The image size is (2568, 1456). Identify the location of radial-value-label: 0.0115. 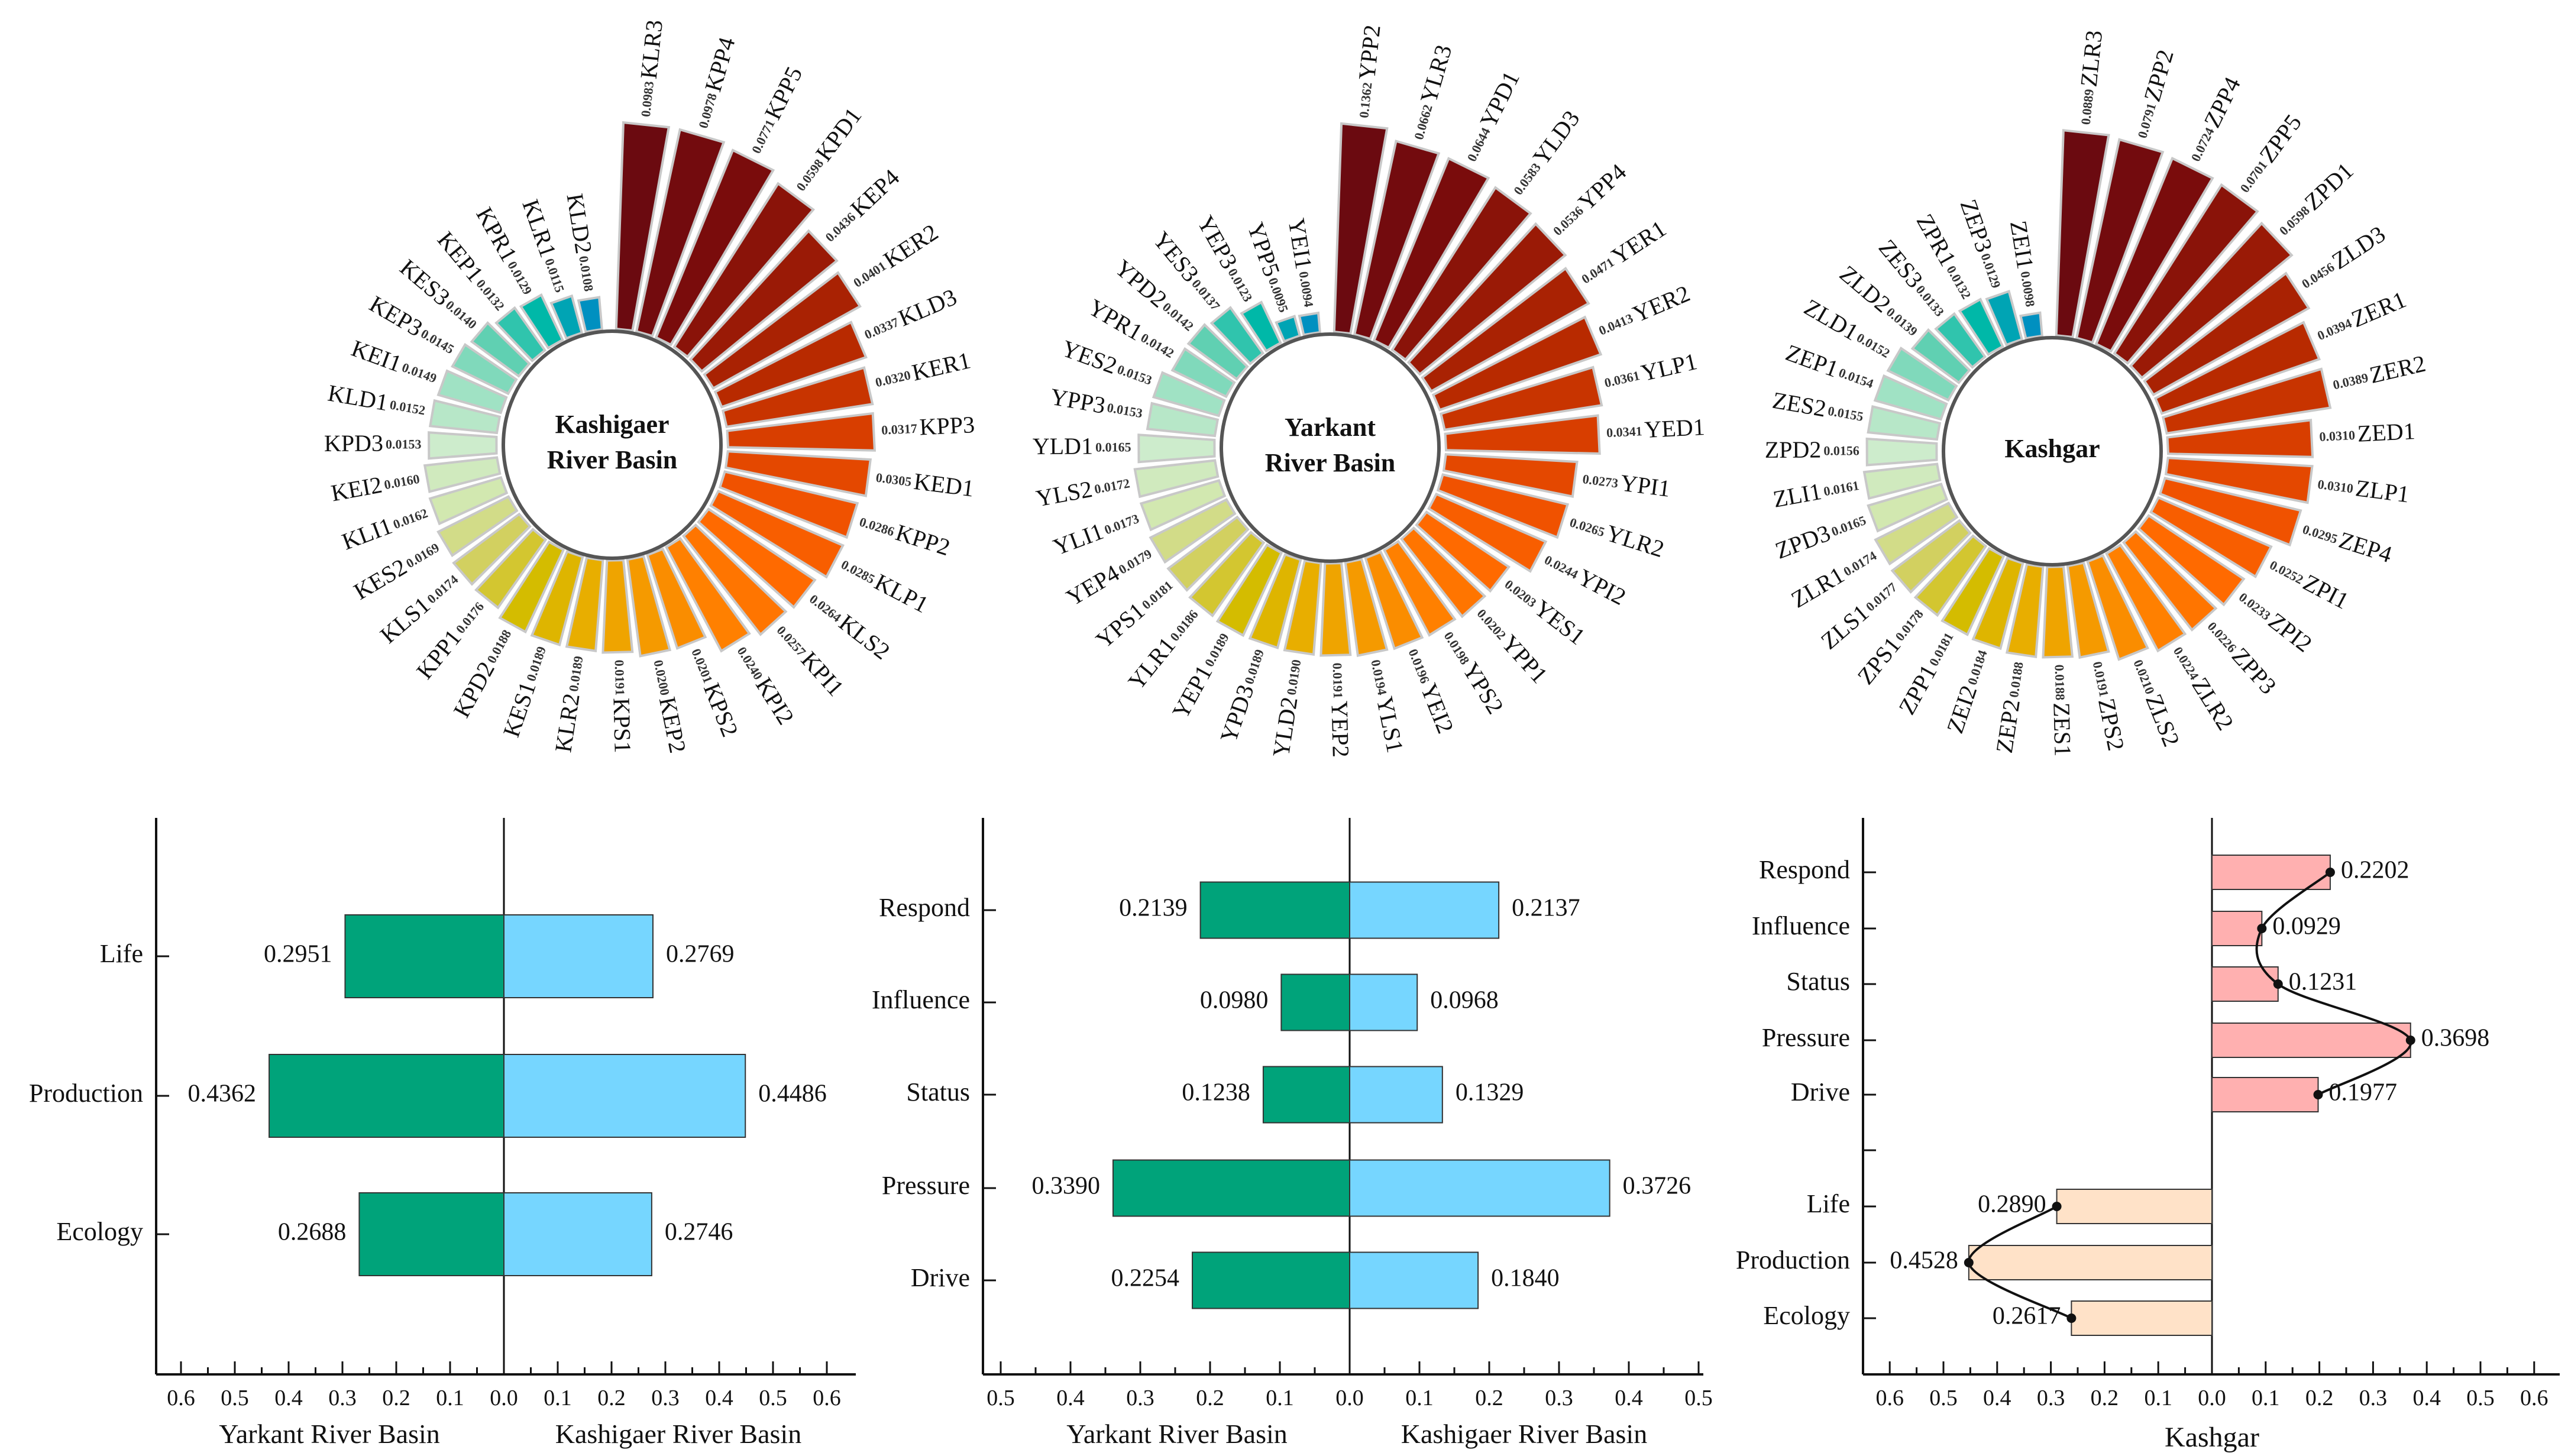
(554, 276).